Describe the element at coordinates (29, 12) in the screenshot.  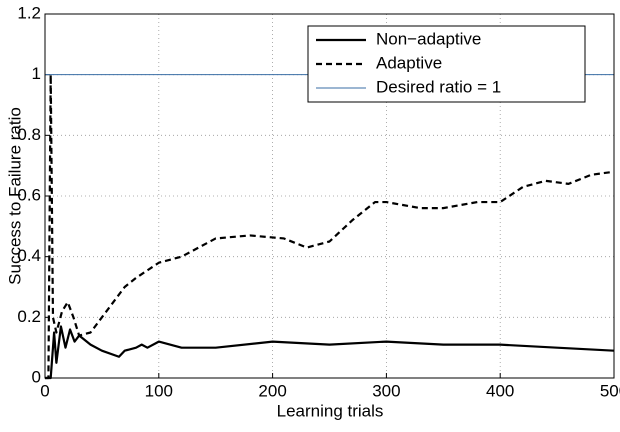
I see `y-tick-label: 1.2` at that location.